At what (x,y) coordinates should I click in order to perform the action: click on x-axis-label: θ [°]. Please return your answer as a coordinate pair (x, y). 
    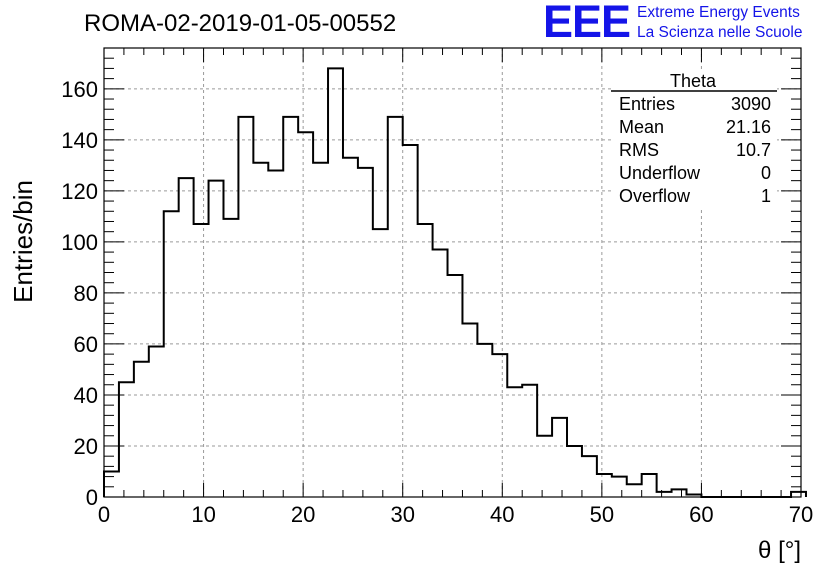
    Looking at the image, I should click on (779, 550).